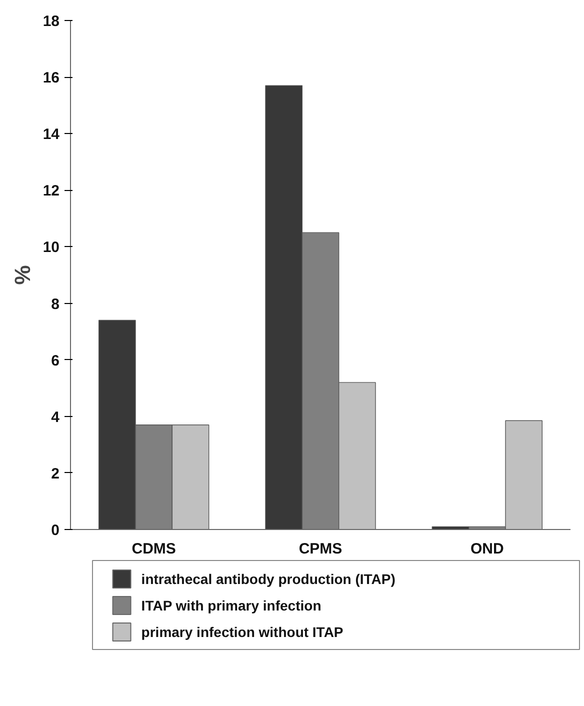 The width and height of the screenshot is (584, 706). What do you see at coordinates (51, 191) in the screenshot?
I see `y-tick-label: 12` at bounding box center [51, 191].